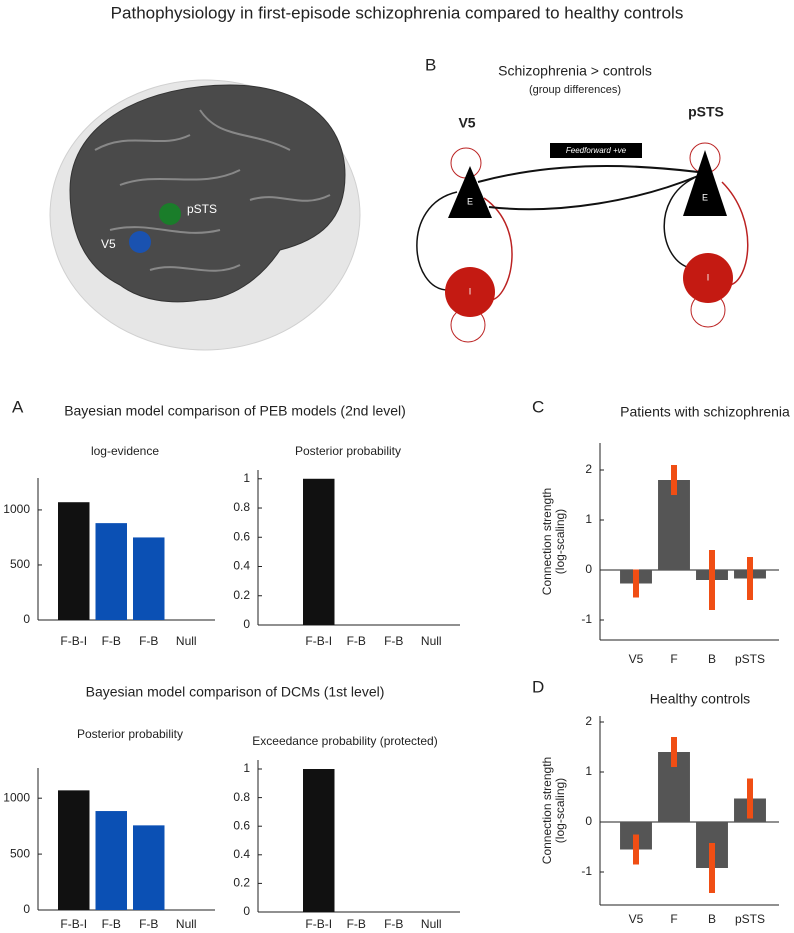  Describe the element at coordinates (212, 190) in the screenshot. I see `sulci` at that location.